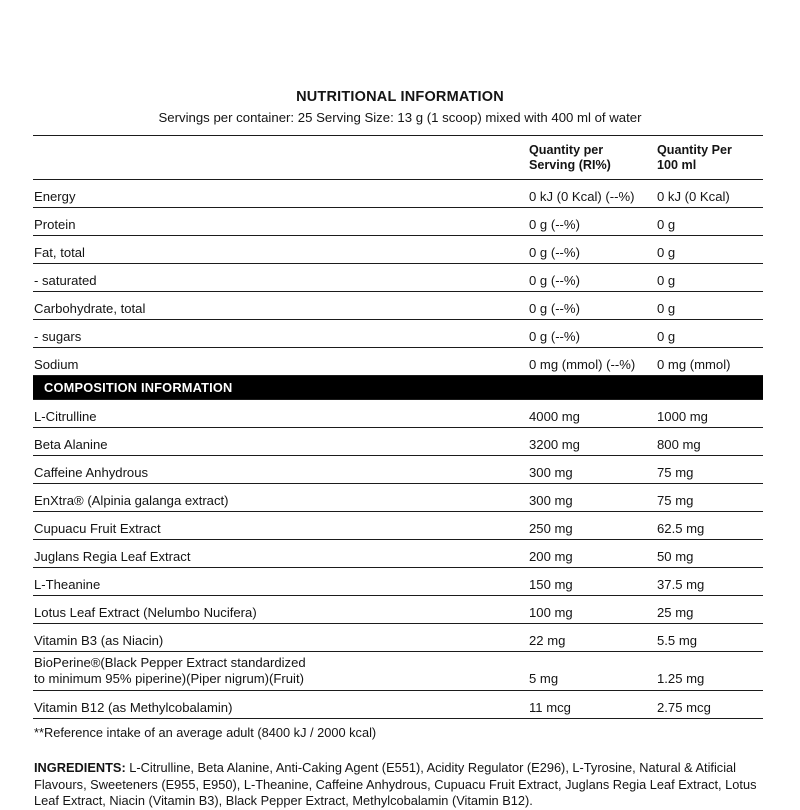 This screenshot has height=810, width=800. I want to click on nutrient-per-100ml: 0 kJ (0 Kcal), so click(709, 193).